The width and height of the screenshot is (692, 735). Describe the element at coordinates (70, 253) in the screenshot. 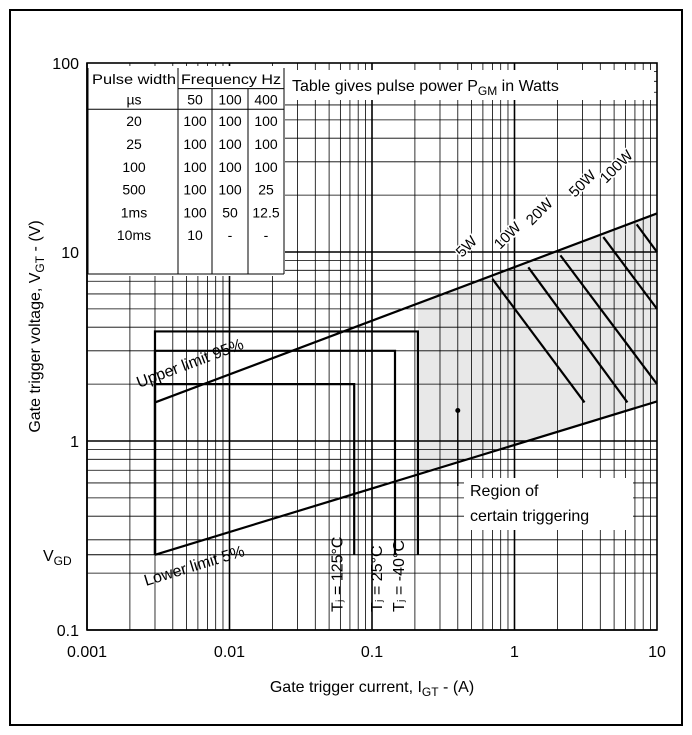

I see `y-tick-label: 10` at that location.